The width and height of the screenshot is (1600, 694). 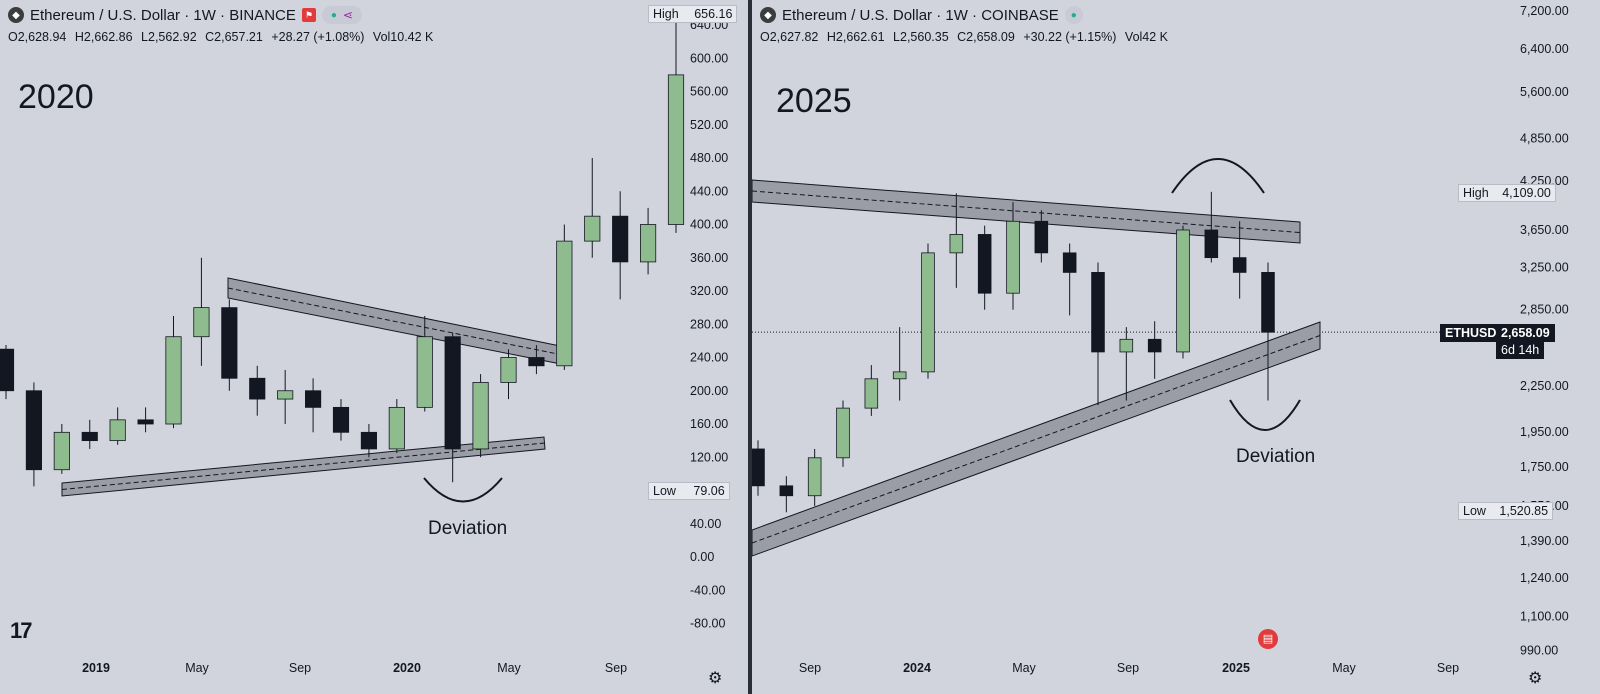 I want to click on ohlc-low: L2,562.92, so click(x=169, y=37).